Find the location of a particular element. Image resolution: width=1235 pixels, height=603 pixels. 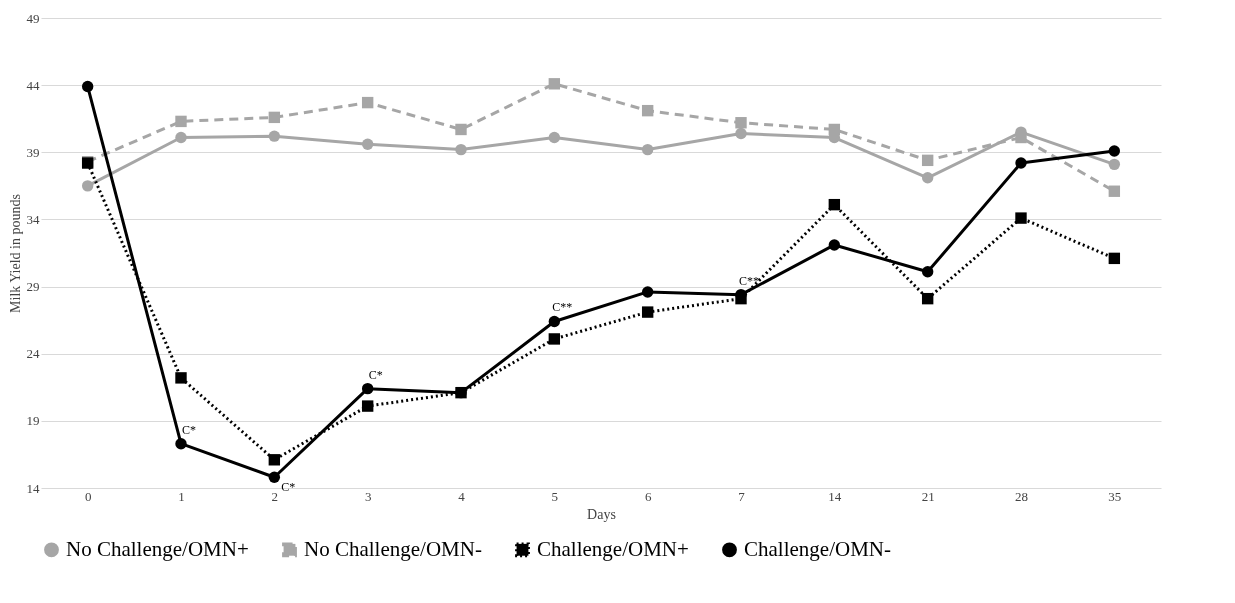

x-tick-label: 0 is located at coordinates (88, 496).